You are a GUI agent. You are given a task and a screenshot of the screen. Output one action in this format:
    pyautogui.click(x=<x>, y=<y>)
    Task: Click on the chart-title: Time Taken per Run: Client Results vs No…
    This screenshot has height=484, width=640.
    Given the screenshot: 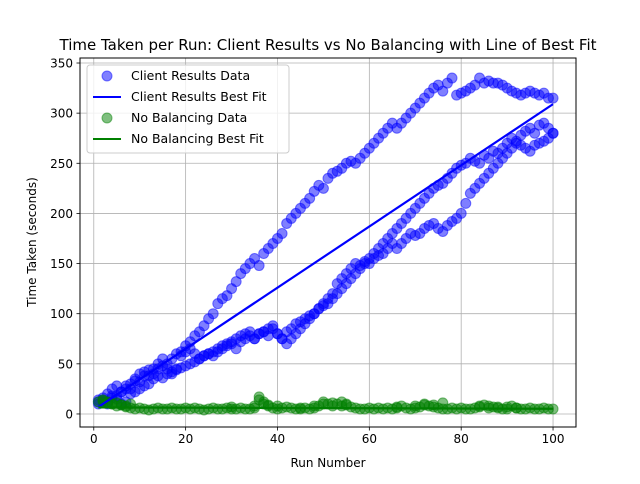 What is the action you would take?
    pyautogui.click(x=328, y=45)
    